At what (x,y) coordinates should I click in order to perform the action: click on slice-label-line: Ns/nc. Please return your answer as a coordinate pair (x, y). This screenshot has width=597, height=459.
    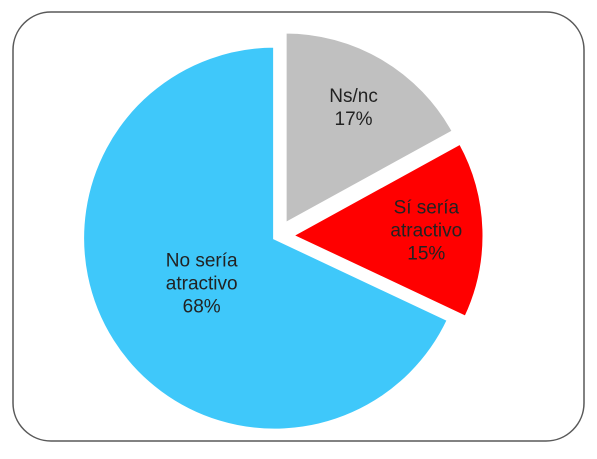
    Looking at the image, I should click on (353, 96).